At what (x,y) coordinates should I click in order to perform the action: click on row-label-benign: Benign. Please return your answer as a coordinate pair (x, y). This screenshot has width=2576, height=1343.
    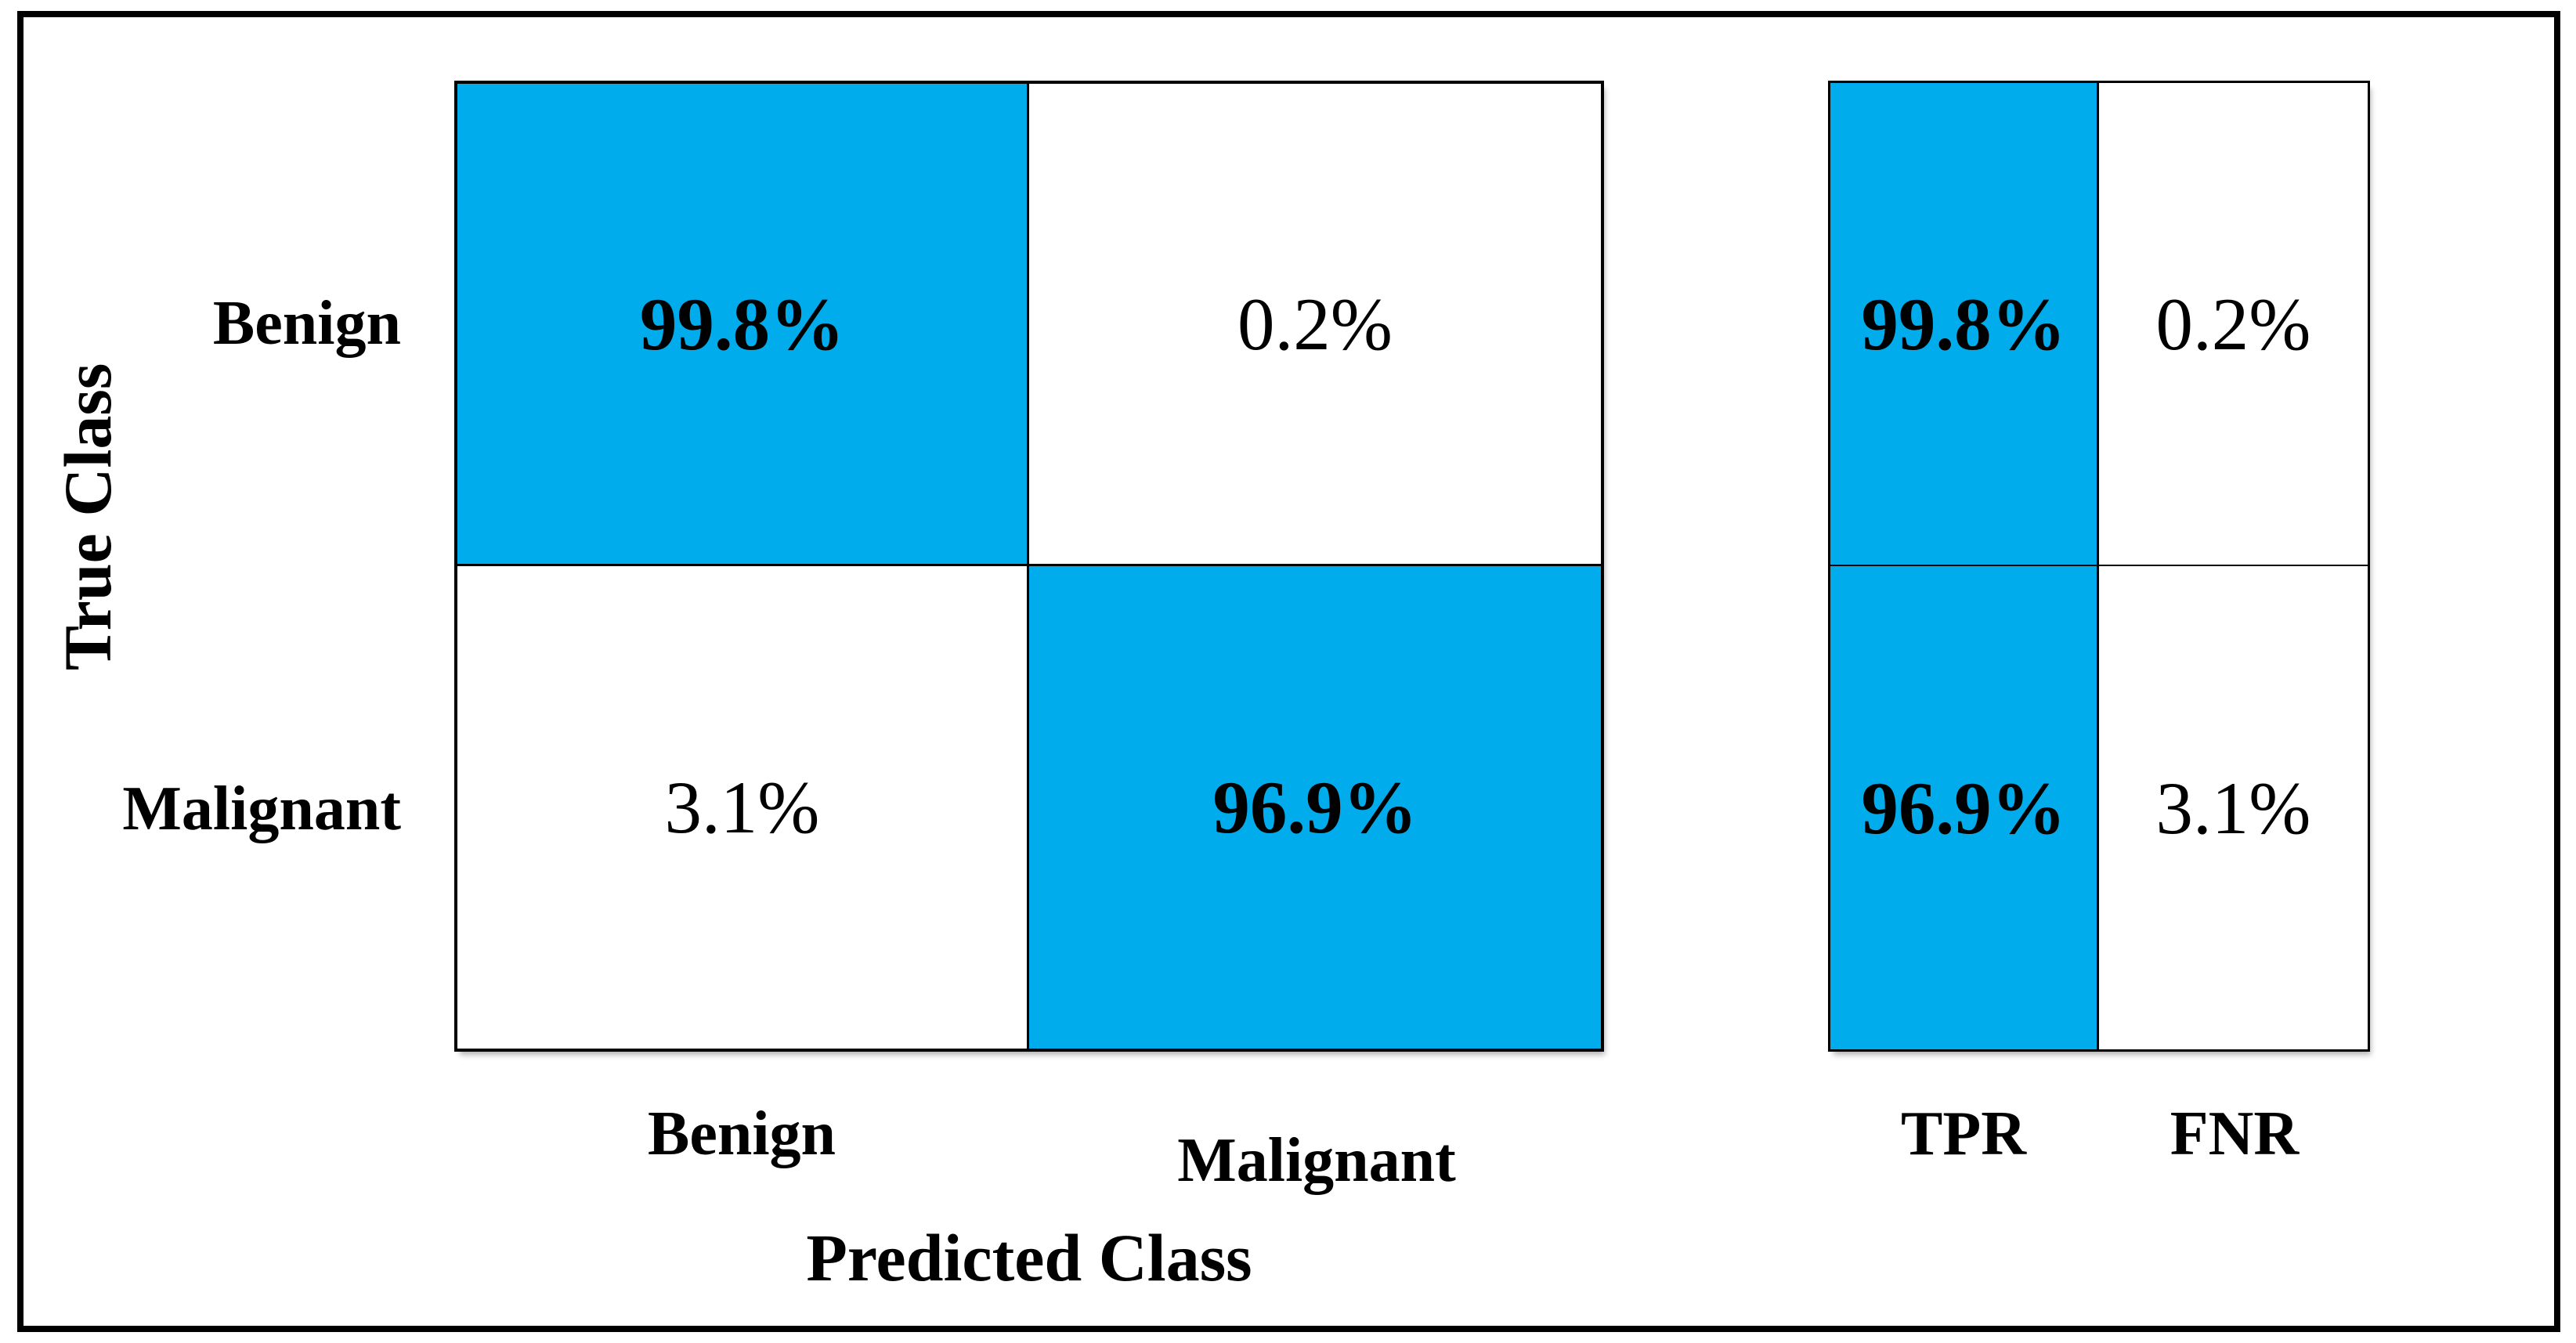
    Looking at the image, I should click on (306, 323).